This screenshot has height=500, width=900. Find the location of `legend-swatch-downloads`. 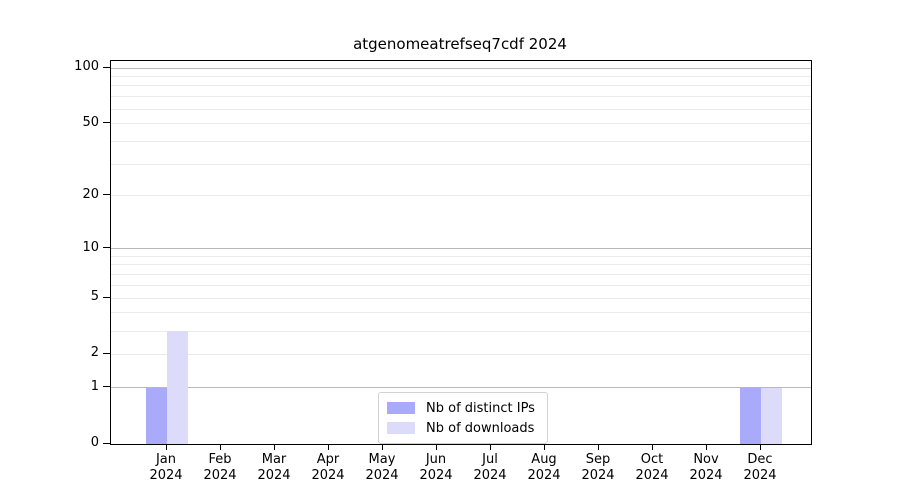

legend-swatch-downloads is located at coordinates (401, 428).